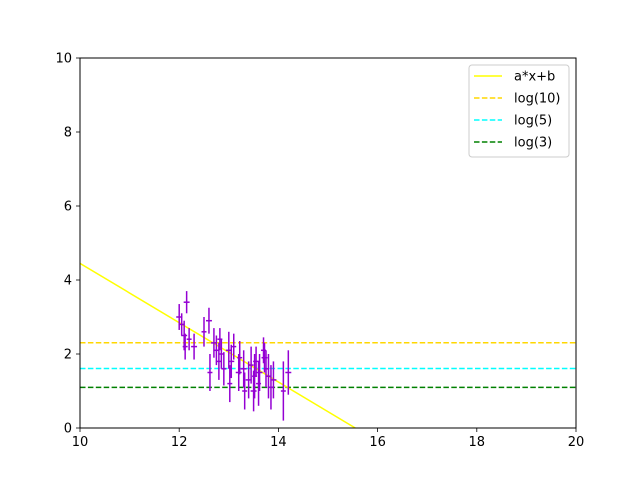  Describe the element at coordinates (80, 442) in the screenshot. I see `x-tick-label: 10` at that location.